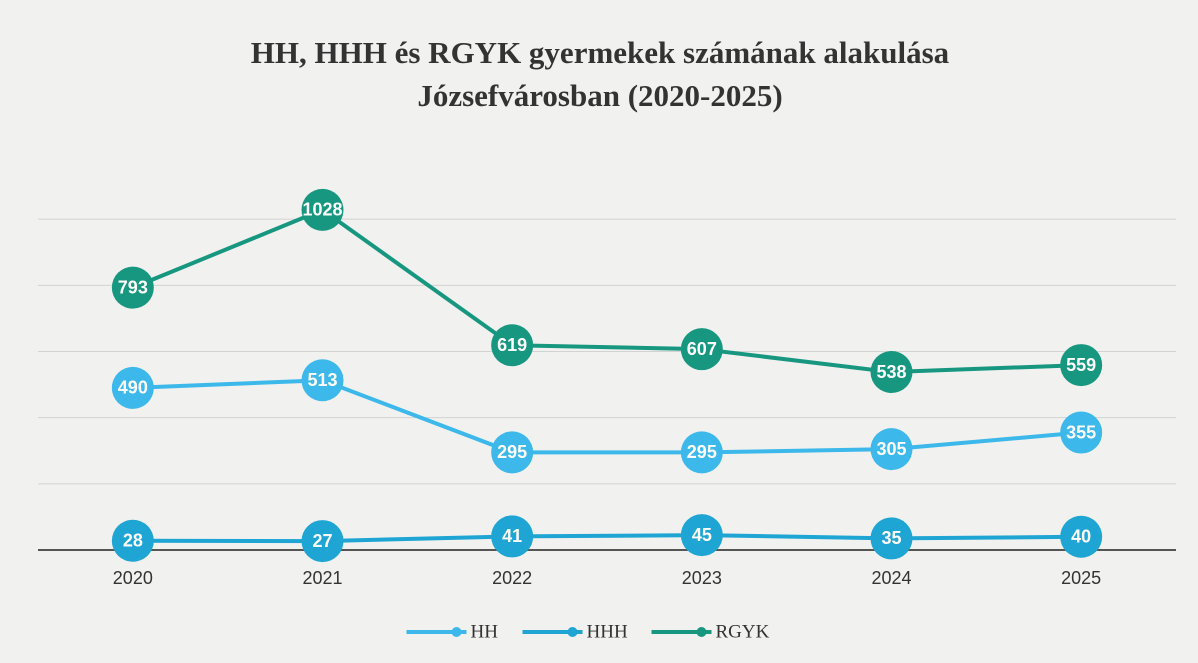 The width and height of the screenshot is (1198, 663). I want to click on data-label: 35, so click(891, 538).